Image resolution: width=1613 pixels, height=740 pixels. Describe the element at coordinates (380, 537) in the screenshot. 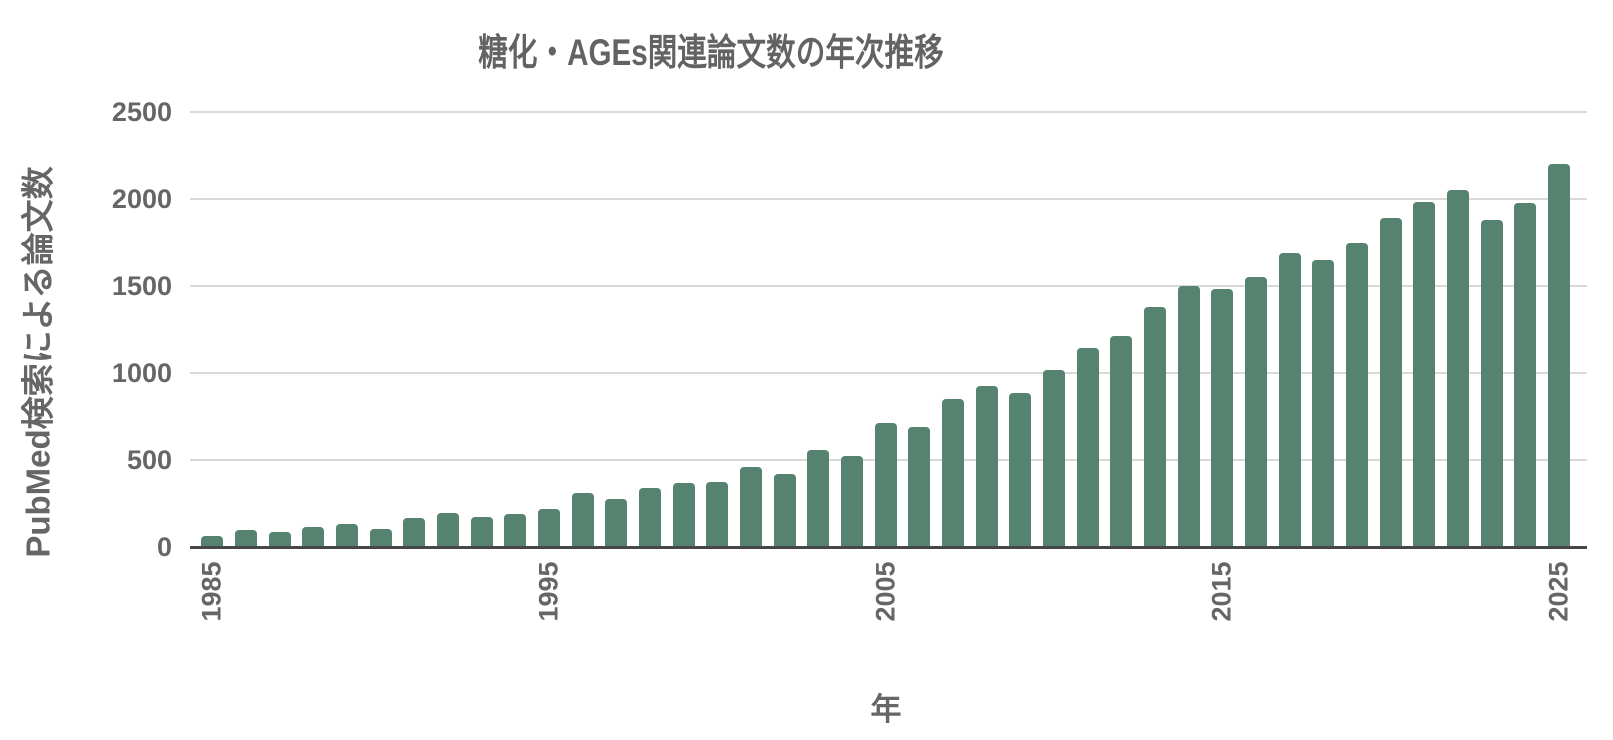

I see `bar-1990` at that location.